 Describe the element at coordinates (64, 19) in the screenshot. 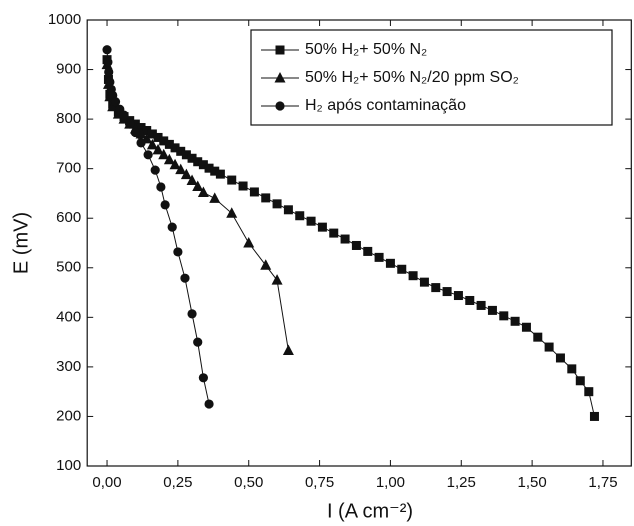

I see `y-tick-label: 1000` at that location.